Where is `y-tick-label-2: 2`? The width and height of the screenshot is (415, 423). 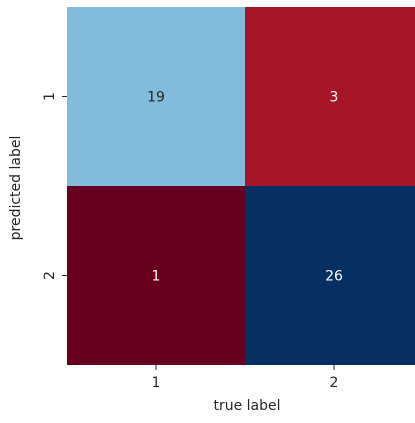
y-tick-label-2: 2 is located at coordinates (50, 275).